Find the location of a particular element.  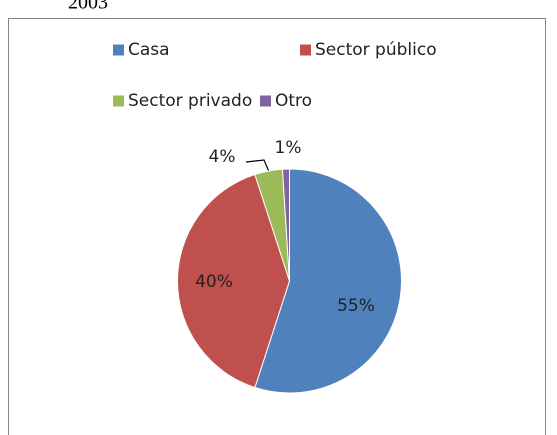

data-label: 40% is located at coordinates (214, 282).